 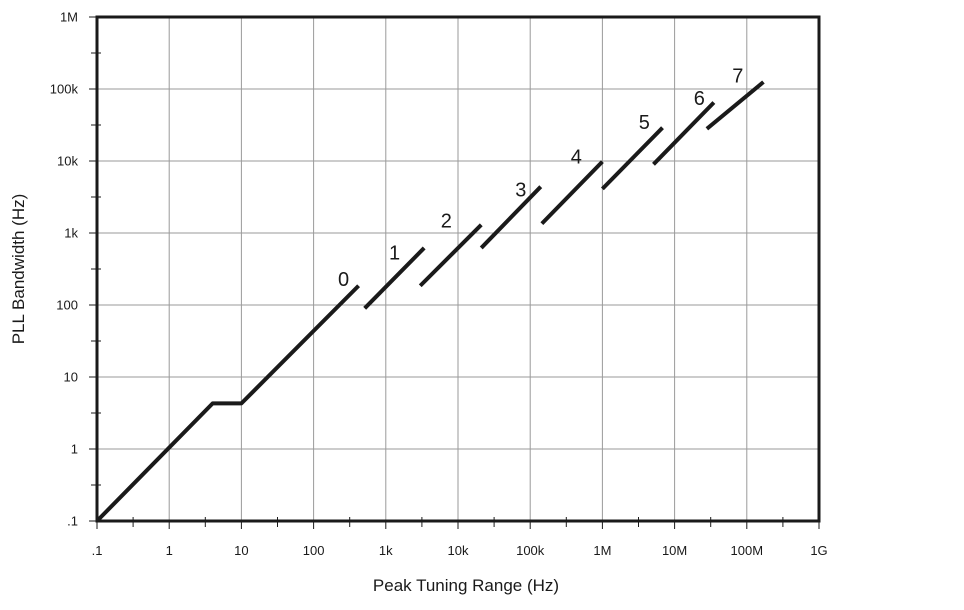 I want to click on range-label-7: 7, so click(x=737, y=76).